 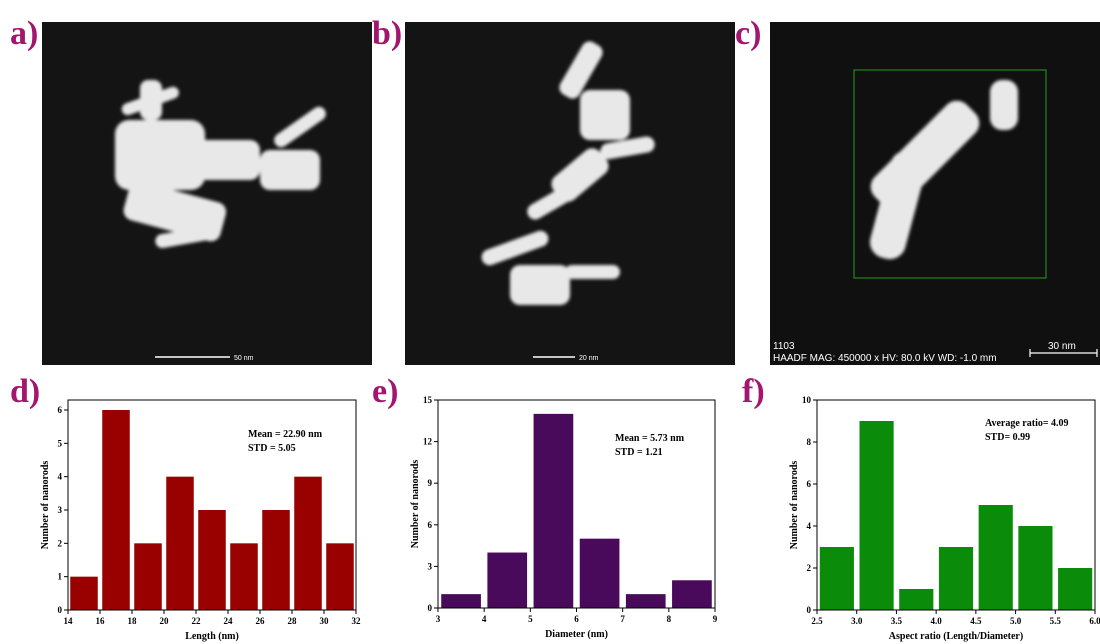 I want to click on x-tick-label: 5.0, so click(x=1016, y=621).